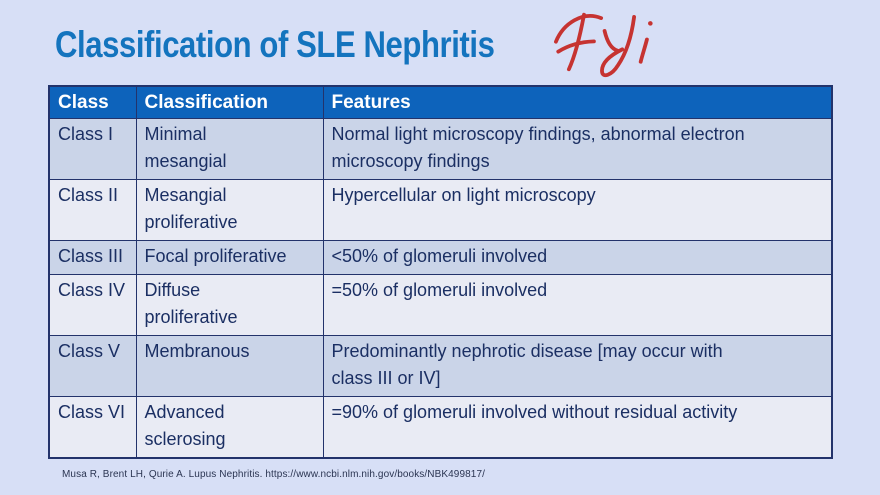  Describe the element at coordinates (229, 149) in the screenshot. I see `classification-cell: Minimal mesangial` at that location.